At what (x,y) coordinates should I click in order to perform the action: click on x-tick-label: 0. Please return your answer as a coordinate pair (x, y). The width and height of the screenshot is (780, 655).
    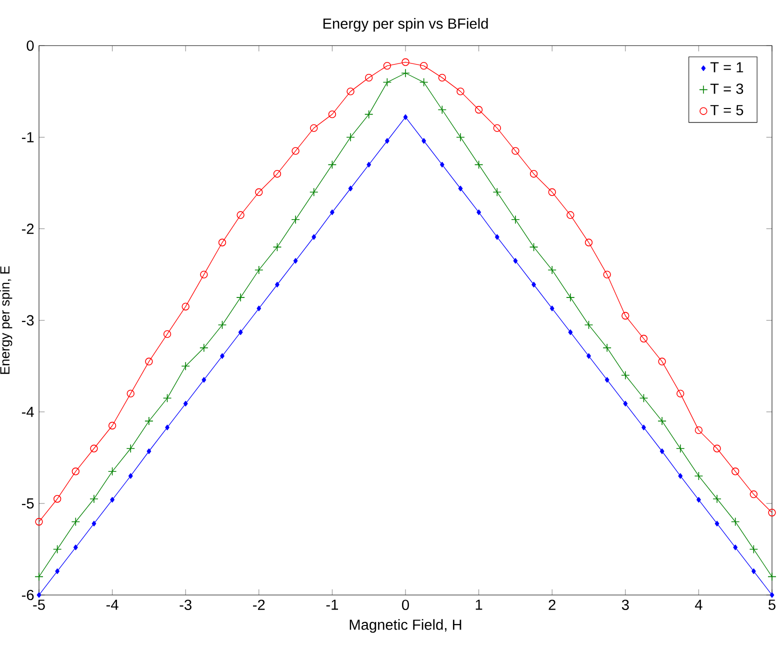
    Looking at the image, I should click on (405, 605).